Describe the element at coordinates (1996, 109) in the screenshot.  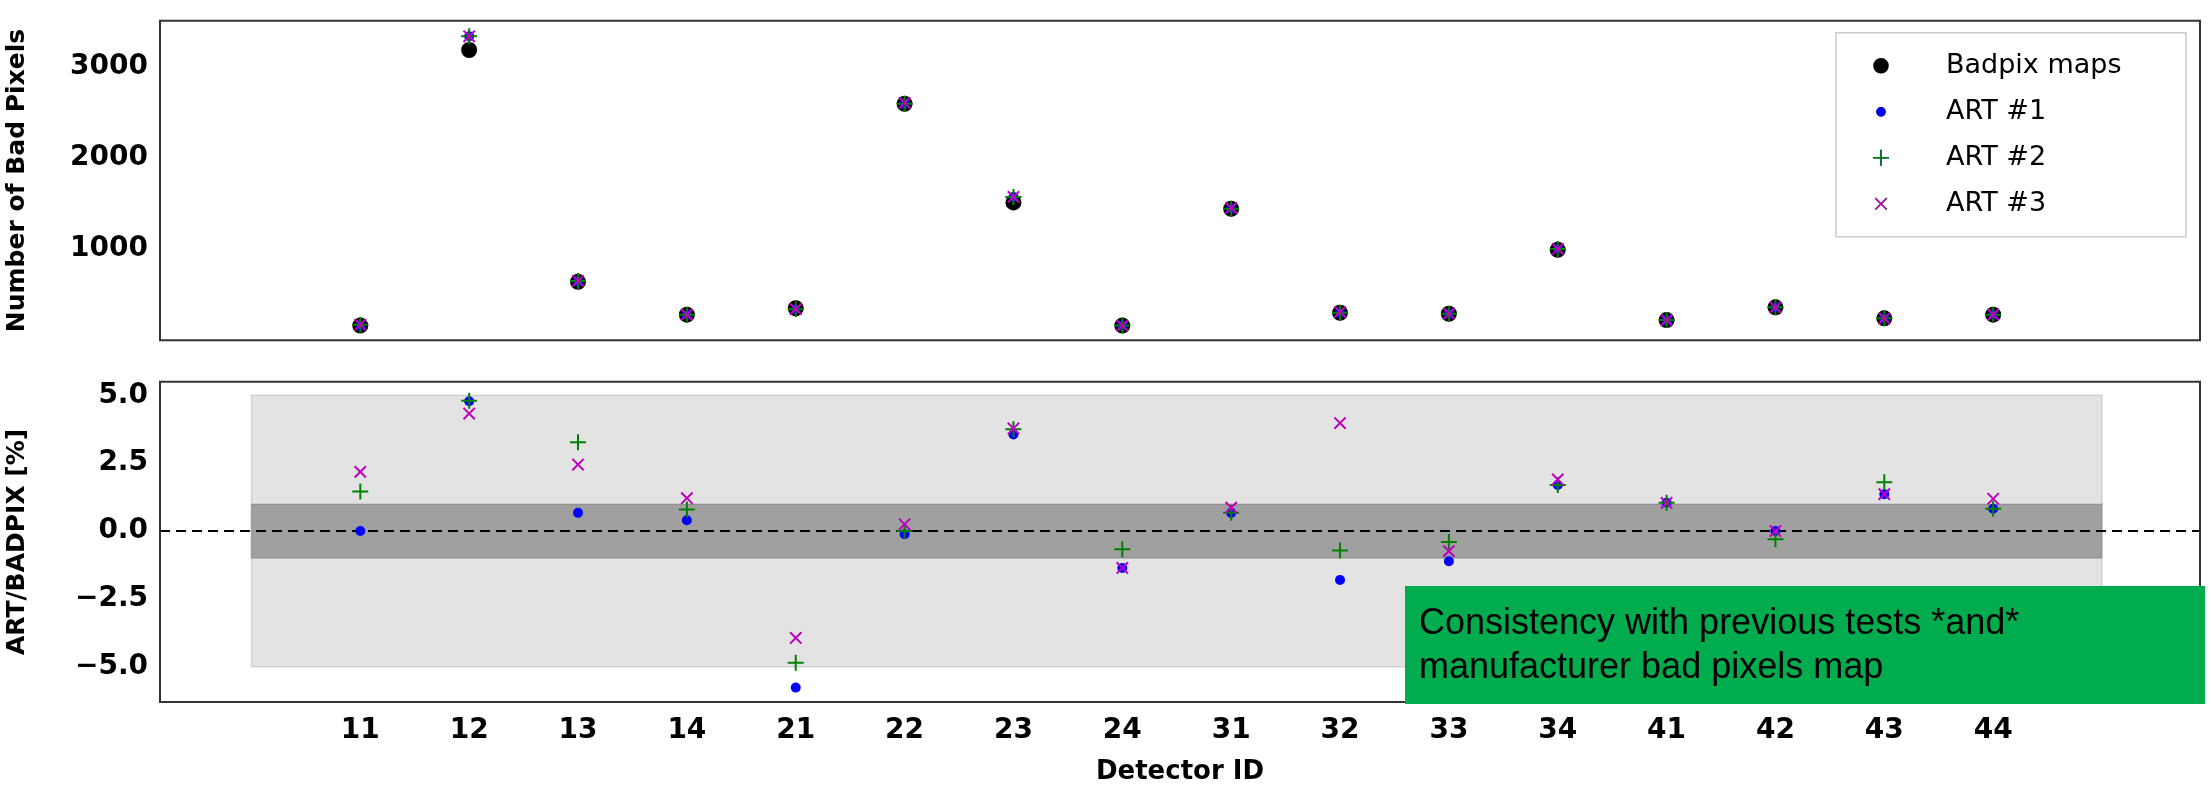
I see `legend-label: ART #1` at that location.